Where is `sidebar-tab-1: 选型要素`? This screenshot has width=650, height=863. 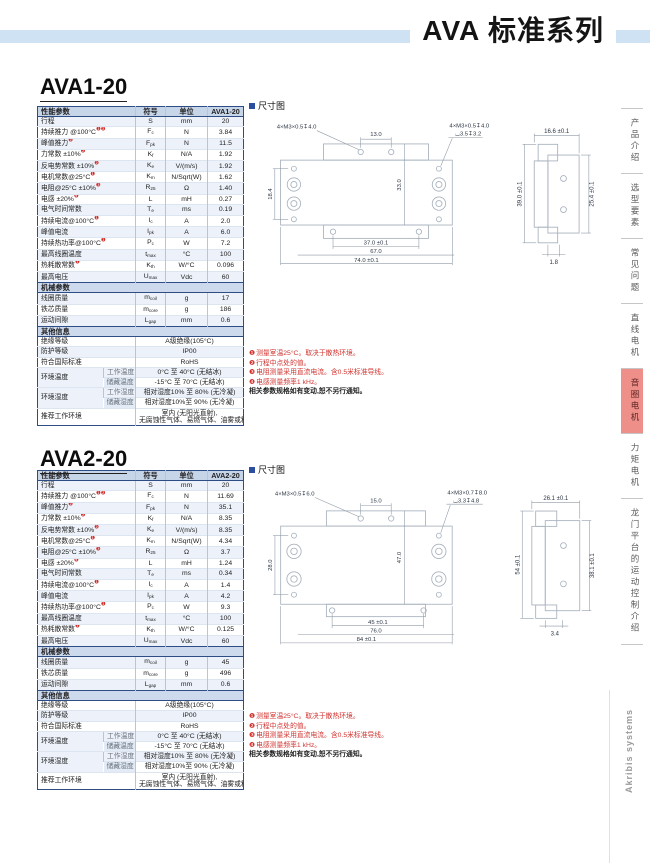
sidebar-tab-1: 选型要素 is located at coordinates (632, 205).